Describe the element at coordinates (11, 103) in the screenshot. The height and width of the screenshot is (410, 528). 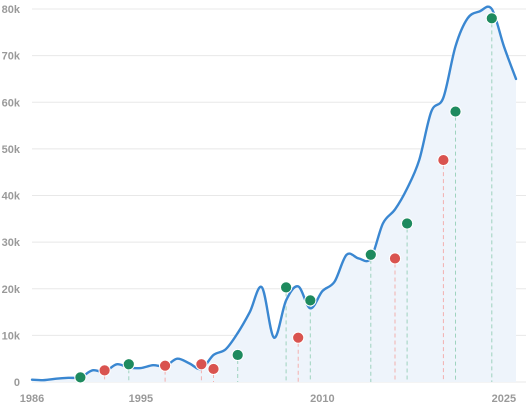
I see `y-tick-label: 60k` at that location.